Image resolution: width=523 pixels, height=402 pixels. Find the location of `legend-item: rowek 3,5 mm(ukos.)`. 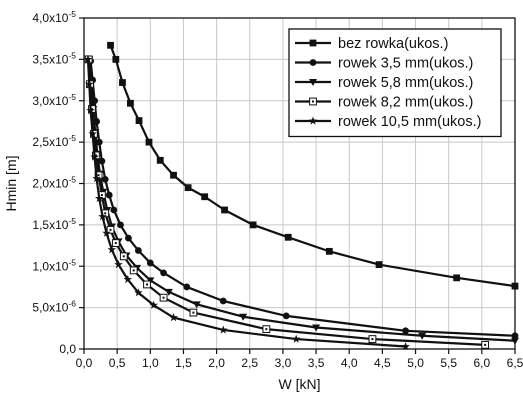

legend-item: rowek 3,5 mm(ukos.) is located at coordinates (384, 64).